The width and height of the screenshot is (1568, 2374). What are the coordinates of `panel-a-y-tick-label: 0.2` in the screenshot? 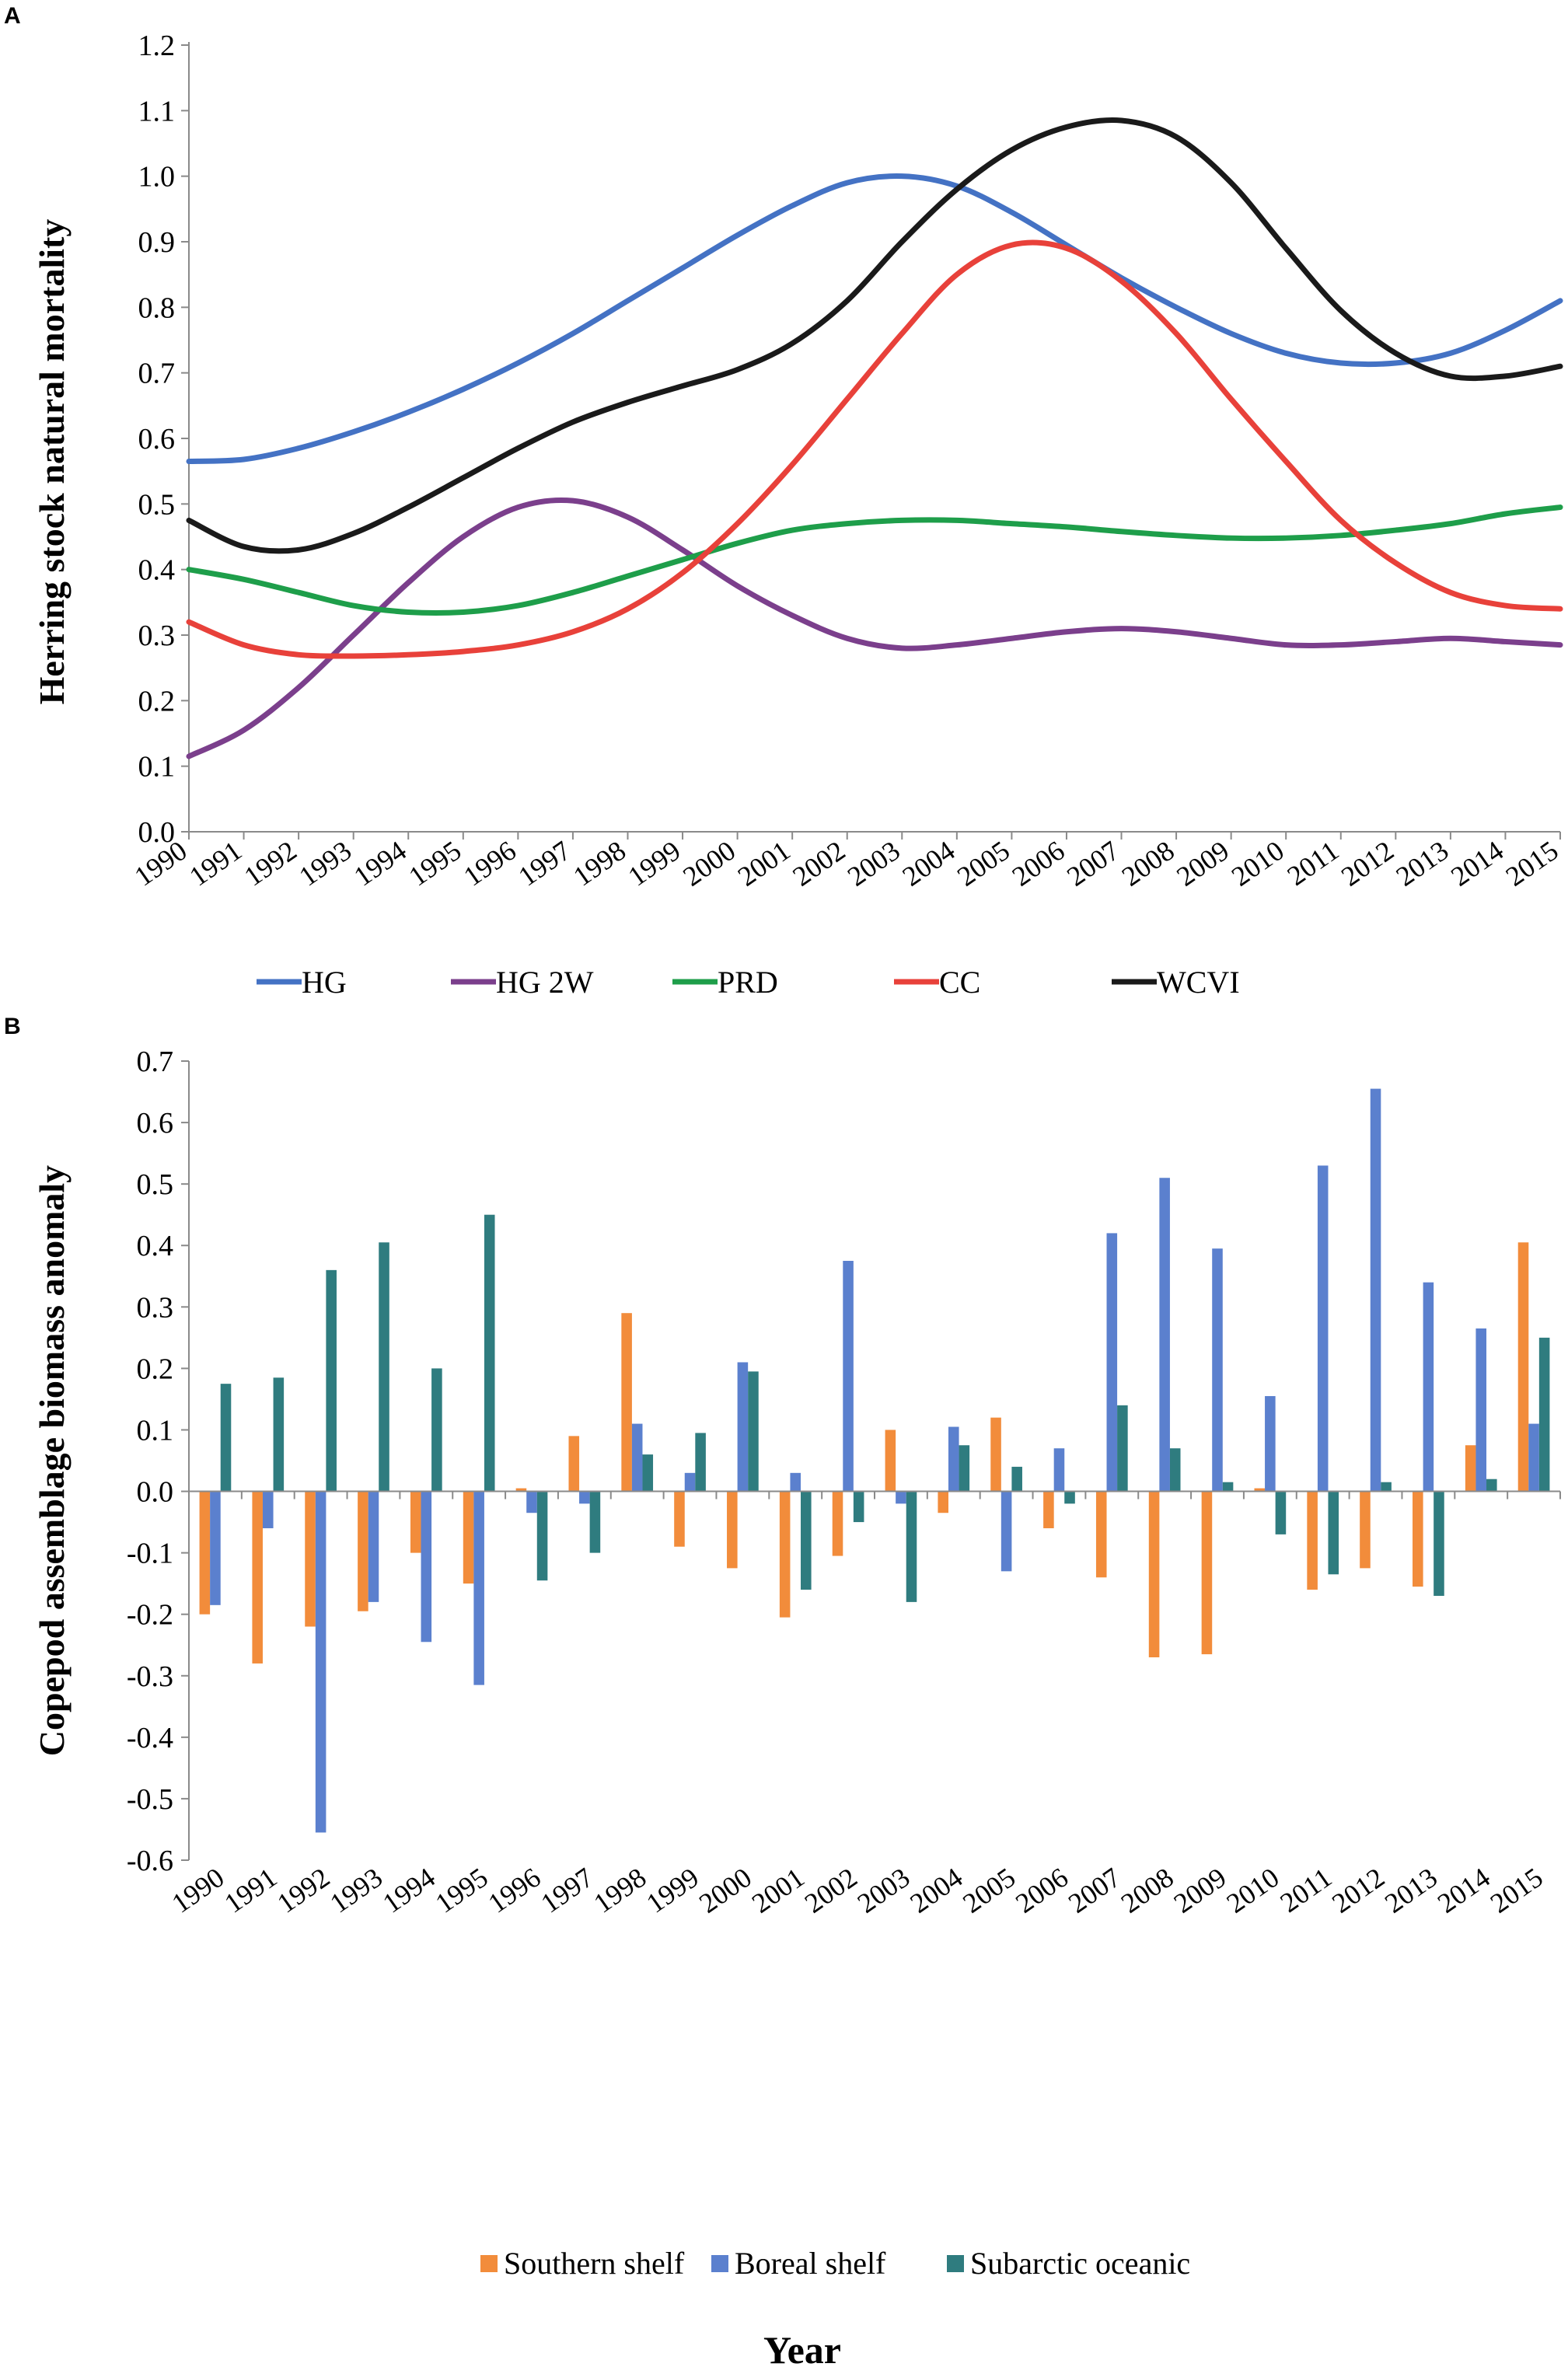 It's located at (157, 701).